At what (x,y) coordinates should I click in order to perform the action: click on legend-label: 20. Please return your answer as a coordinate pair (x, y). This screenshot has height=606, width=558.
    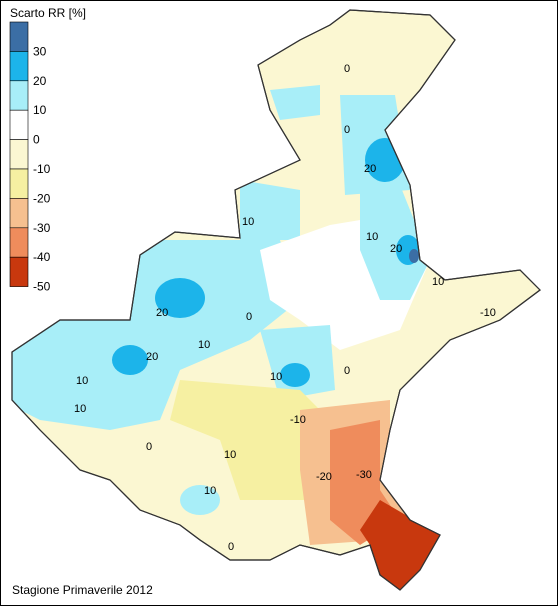
    Looking at the image, I should click on (40, 81).